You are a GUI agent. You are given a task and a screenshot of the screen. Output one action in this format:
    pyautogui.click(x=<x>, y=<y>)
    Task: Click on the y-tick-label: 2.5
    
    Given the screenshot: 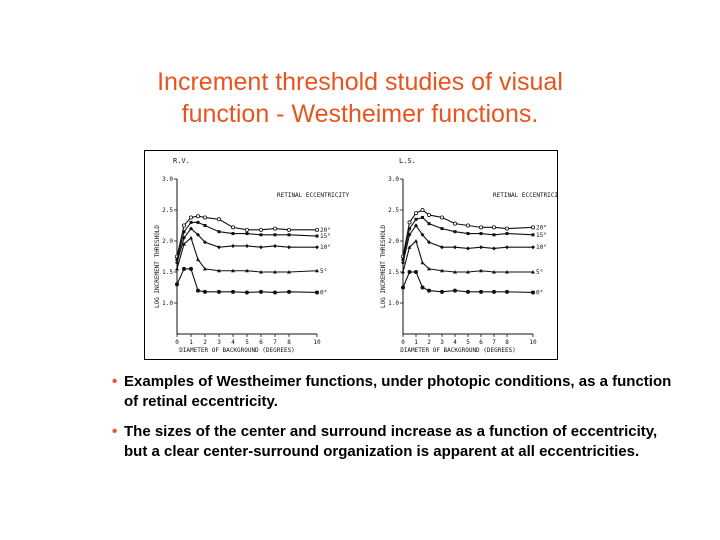 What is the action you would take?
    pyautogui.click(x=167, y=210)
    